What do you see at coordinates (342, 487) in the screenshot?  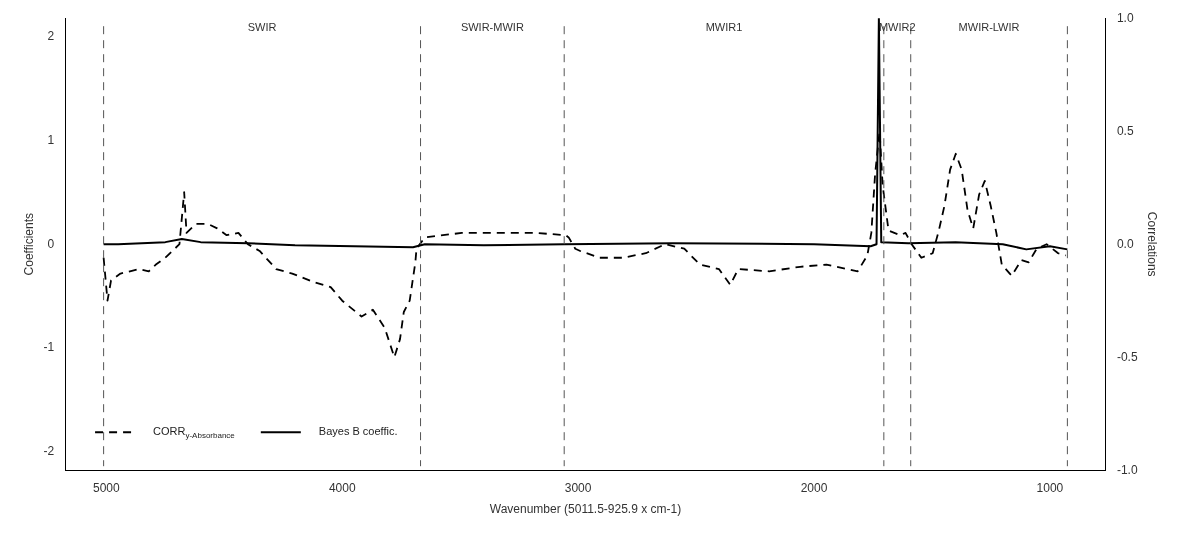 I see `x-tick-label: 4000` at bounding box center [342, 487].